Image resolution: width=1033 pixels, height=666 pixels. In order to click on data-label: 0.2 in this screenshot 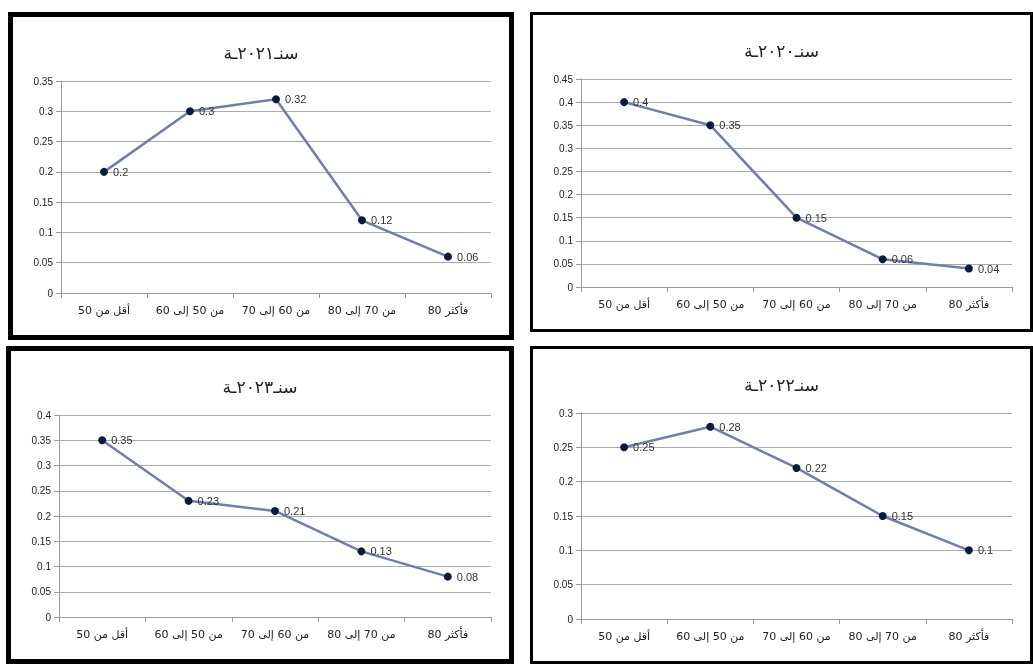, I will do `click(121, 171)`.